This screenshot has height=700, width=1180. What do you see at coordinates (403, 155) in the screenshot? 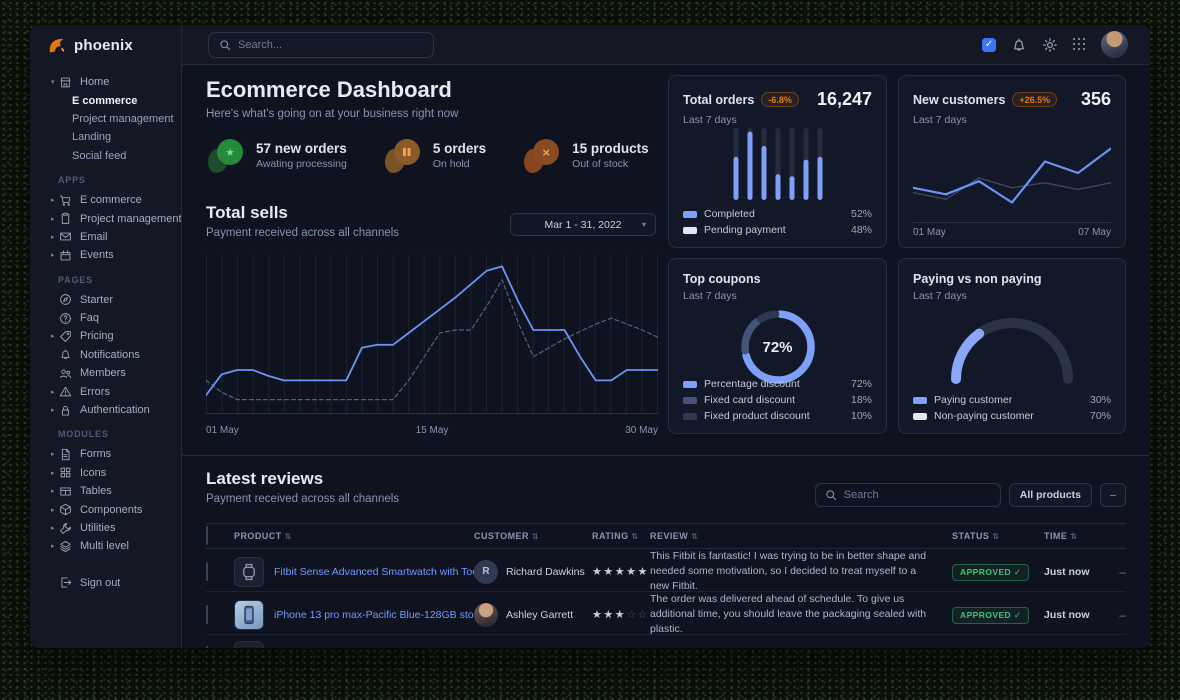
I see `pause-stat-icon` at bounding box center [403, 155].